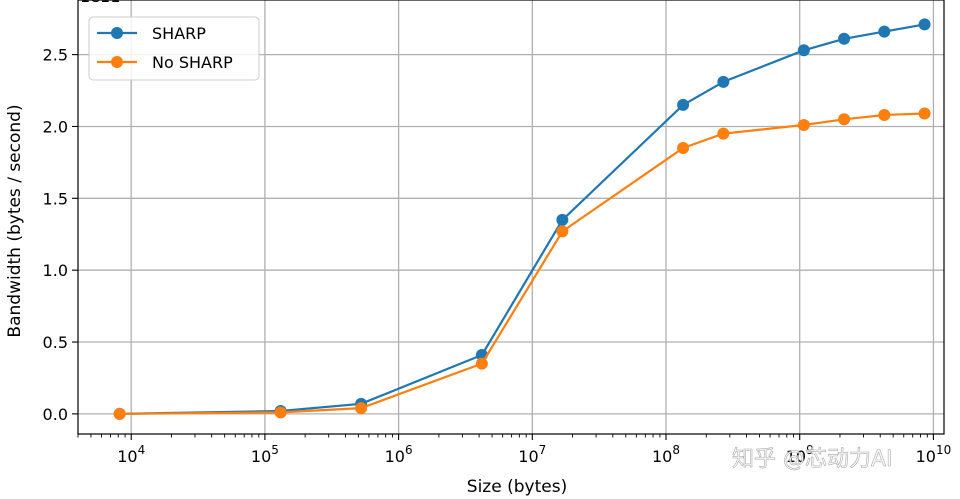 Image resolution: width=960 pixels, height=499 pixels. I want to click on watermark-text: 知乎 @芯动力AI, so click(812, 459).